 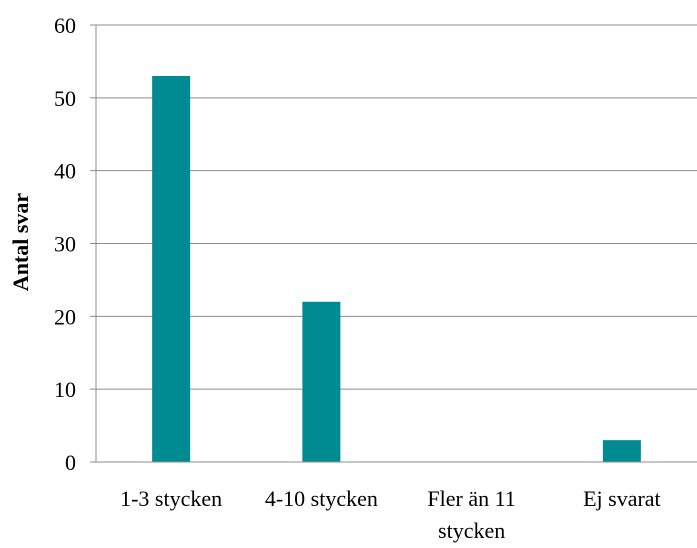 What do you see at coordinates (65, 25) in the screenshot?
I see `y-tick-label: 60` at bounding box center [65, 25].